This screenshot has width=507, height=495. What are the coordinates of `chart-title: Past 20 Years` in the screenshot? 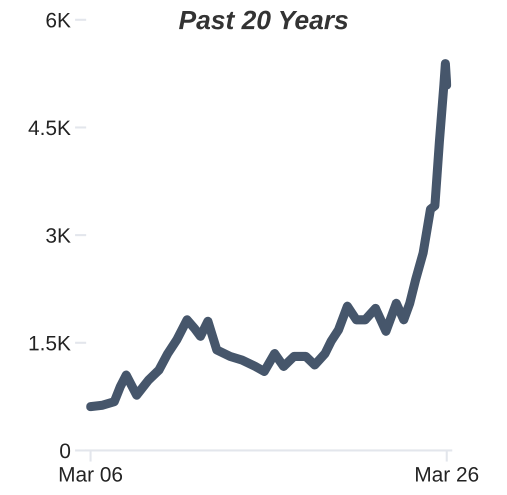 It's located at (263, 20).